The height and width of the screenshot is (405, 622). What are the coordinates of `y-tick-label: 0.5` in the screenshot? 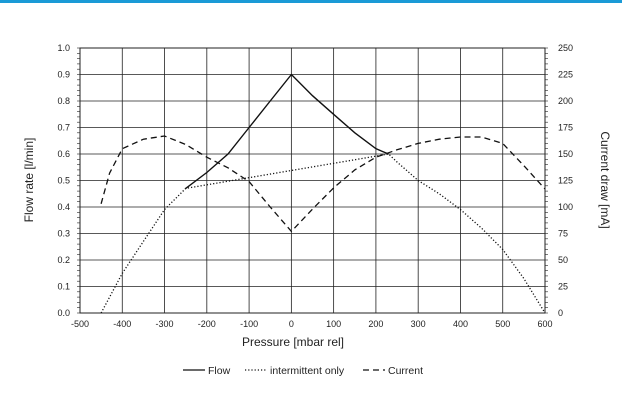 It's located at (63, 181).